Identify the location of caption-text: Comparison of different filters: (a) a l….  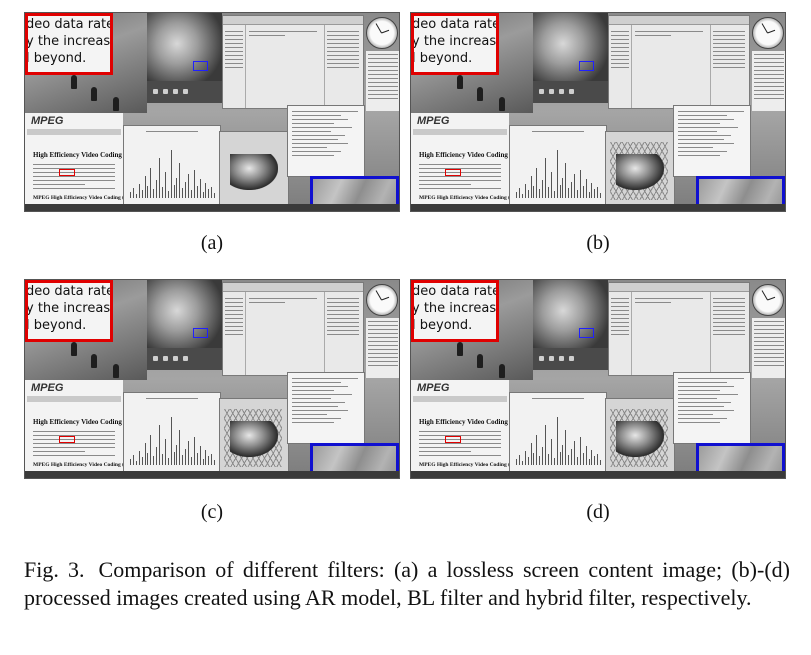
(407, 583).